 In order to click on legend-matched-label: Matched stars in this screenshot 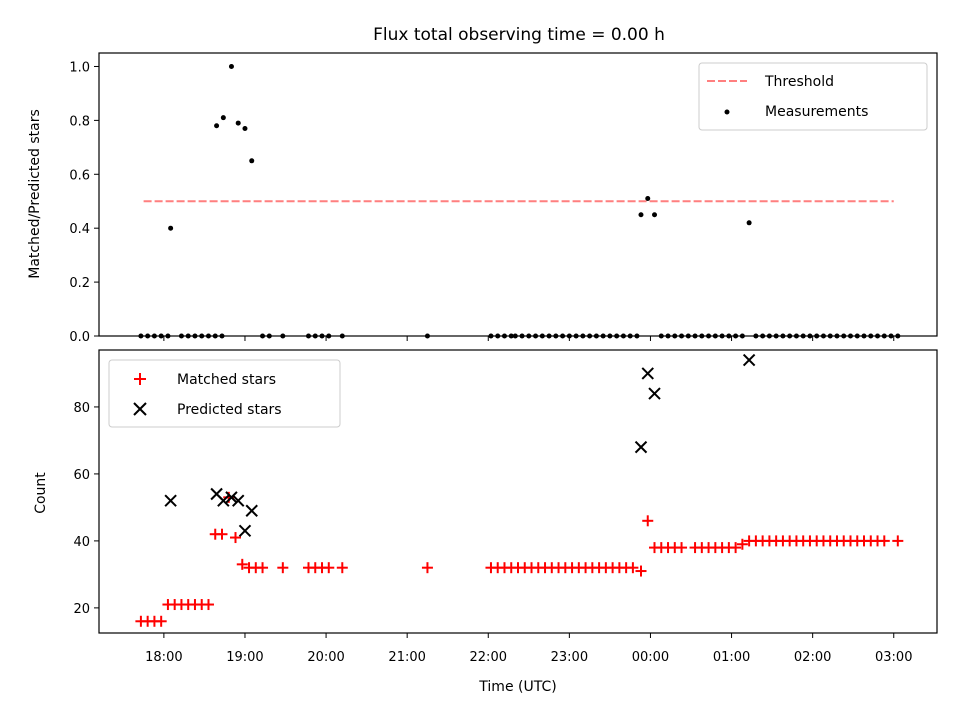, I will do `click(226, 380)`.